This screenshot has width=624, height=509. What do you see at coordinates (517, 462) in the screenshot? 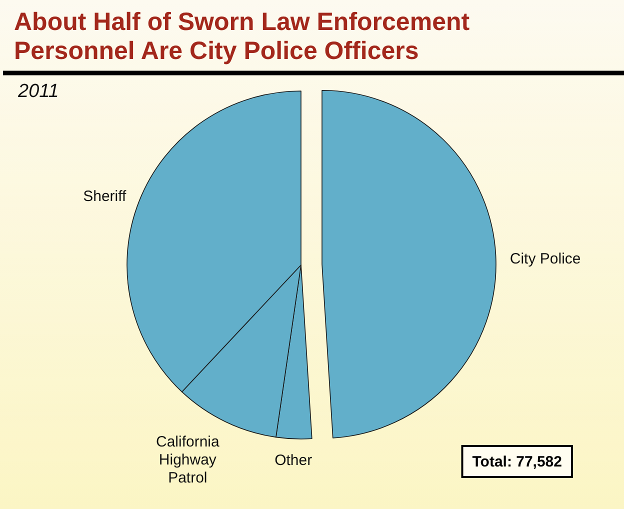
I see `text: Total: 77,582` at bounding box center [517, 462].